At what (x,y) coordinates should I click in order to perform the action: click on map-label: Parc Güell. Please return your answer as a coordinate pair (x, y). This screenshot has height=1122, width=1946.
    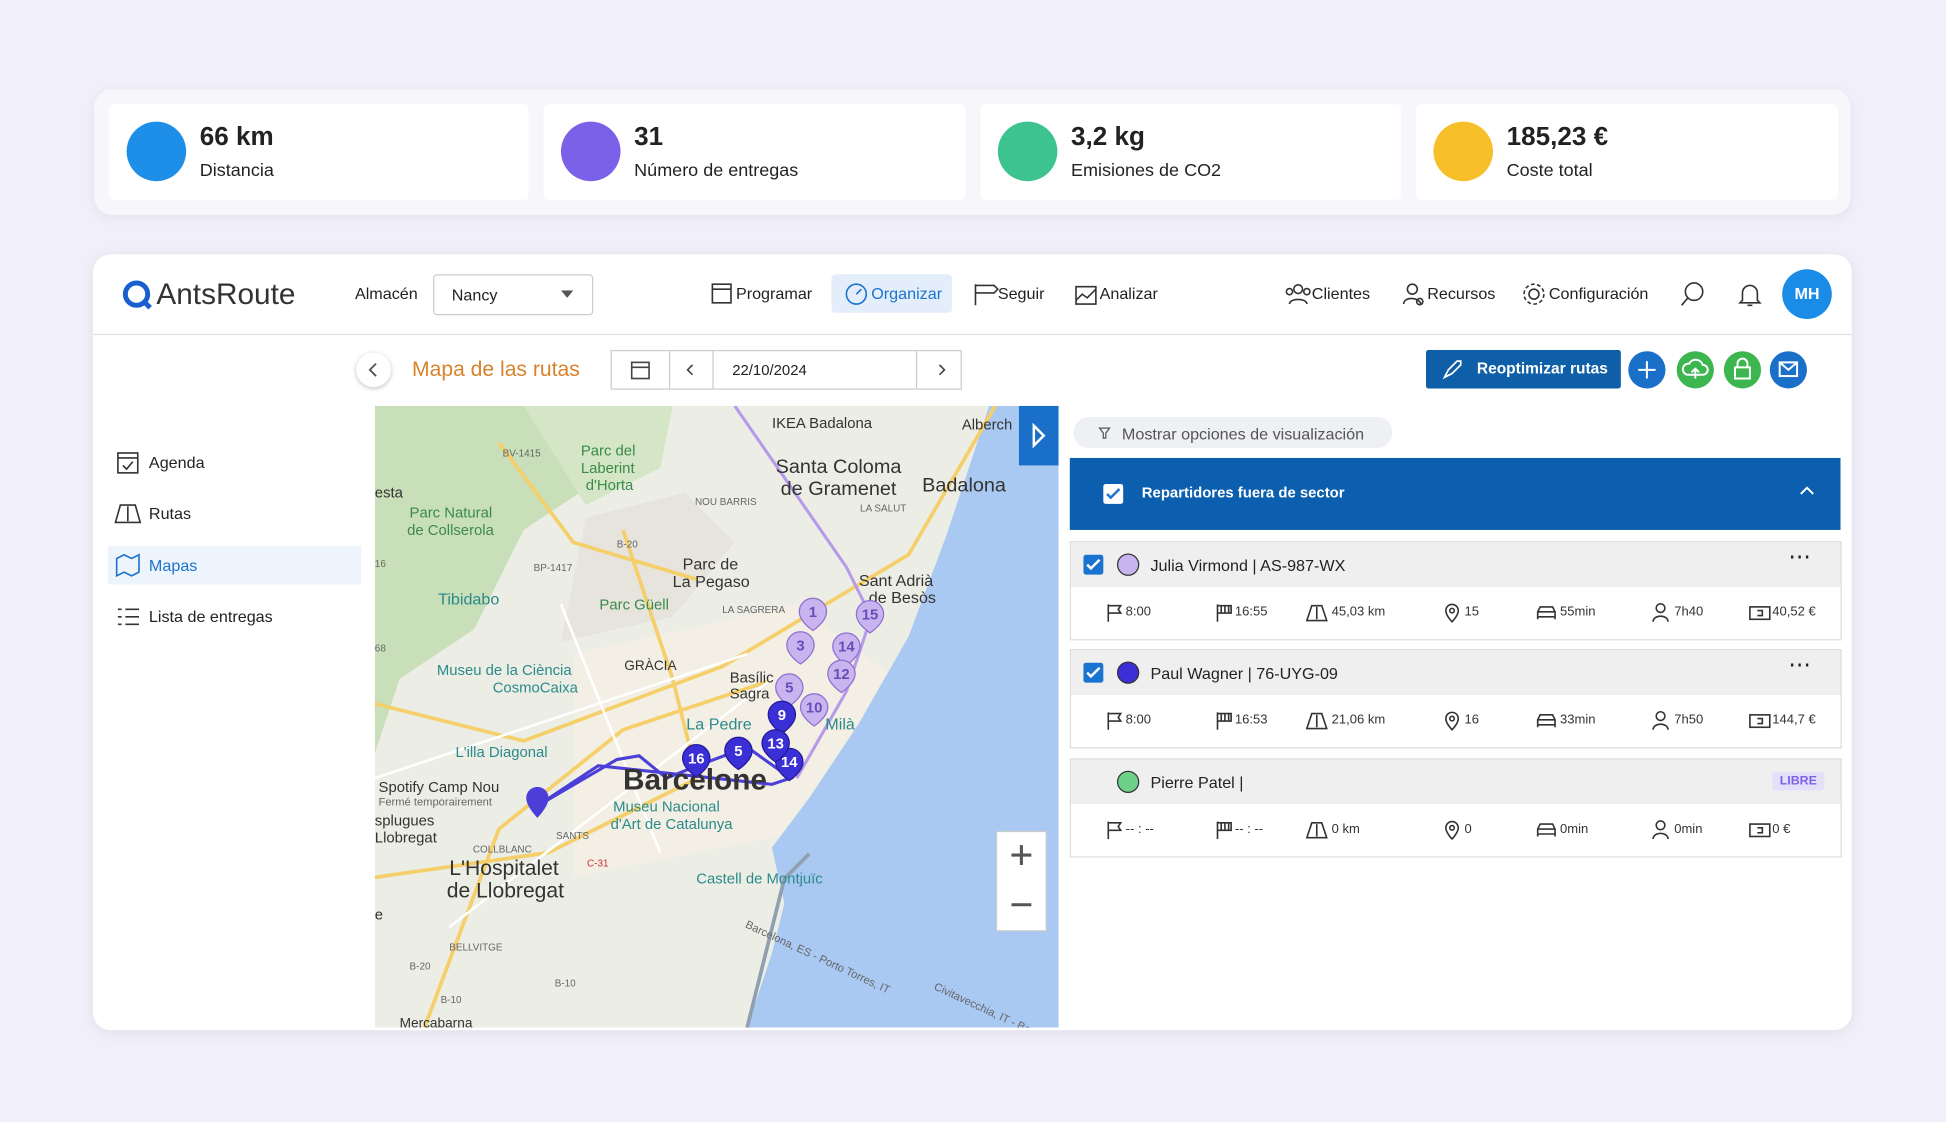
    Looking at the image, I should click on (633, 605).